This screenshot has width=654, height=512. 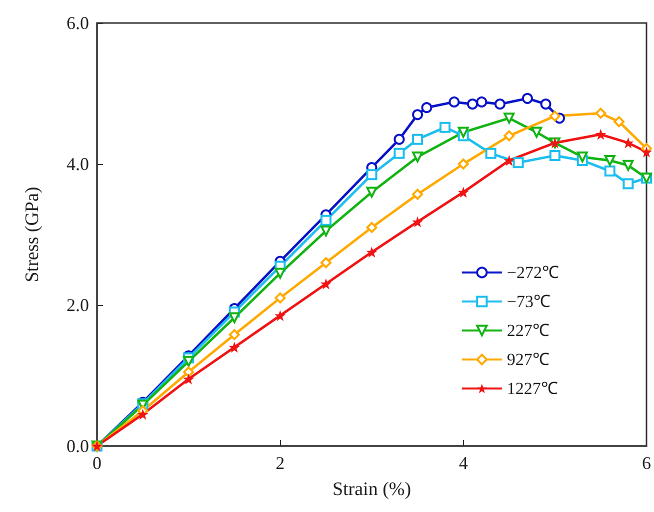 What do you see at coordinates (528, 301) in the screenshot?
I see `legend-label: −73℃` at bounding box center [528, 301].